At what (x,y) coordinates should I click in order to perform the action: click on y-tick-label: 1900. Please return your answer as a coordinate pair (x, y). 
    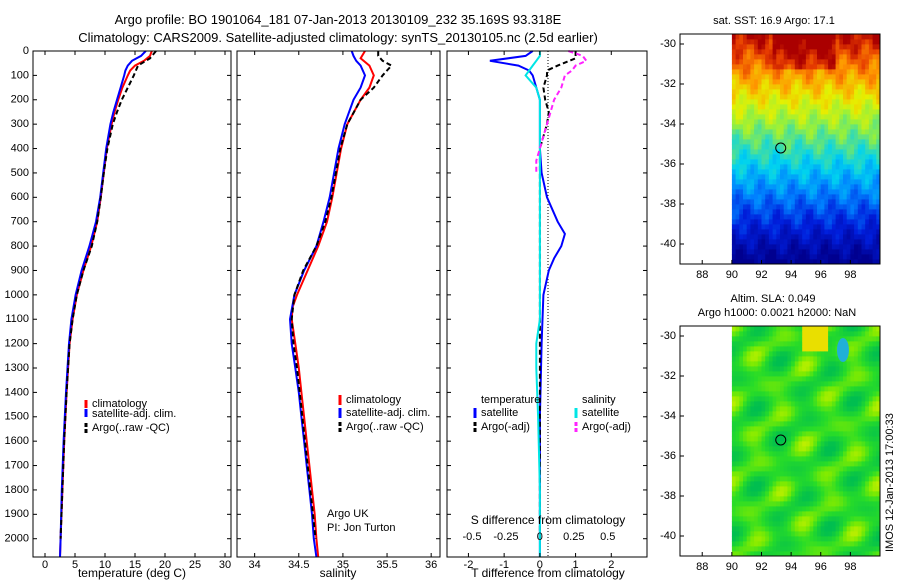
    Looking at the image, I should click on (17, 514).